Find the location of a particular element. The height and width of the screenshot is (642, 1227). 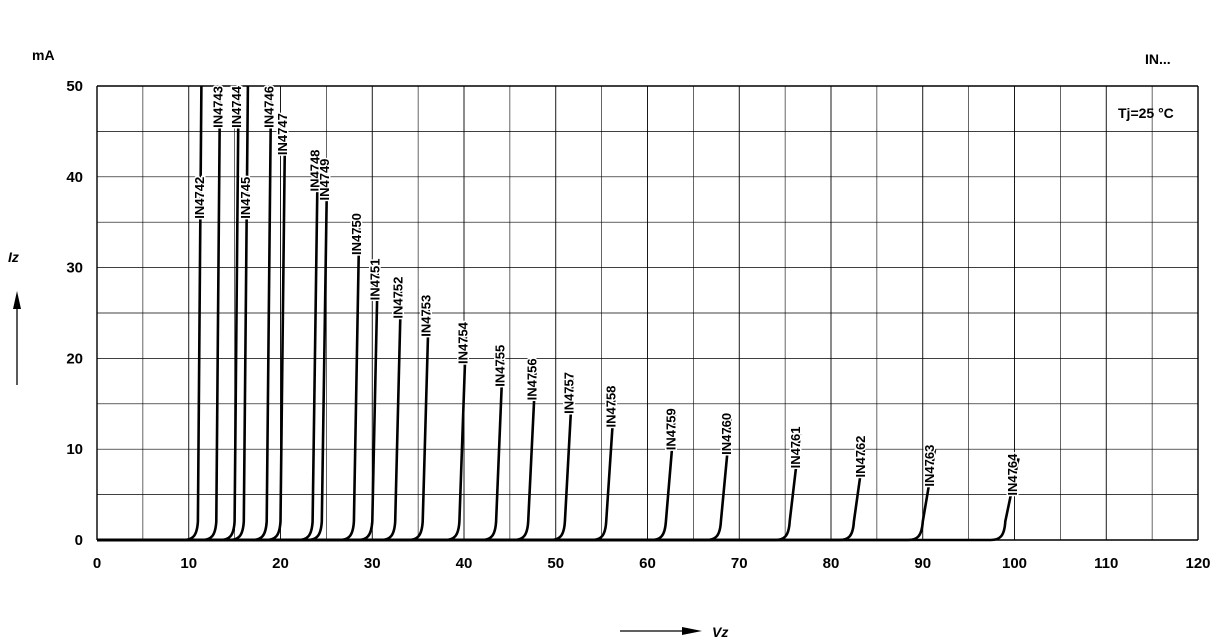

curve-in4755 is located at coordinates (301, 445).